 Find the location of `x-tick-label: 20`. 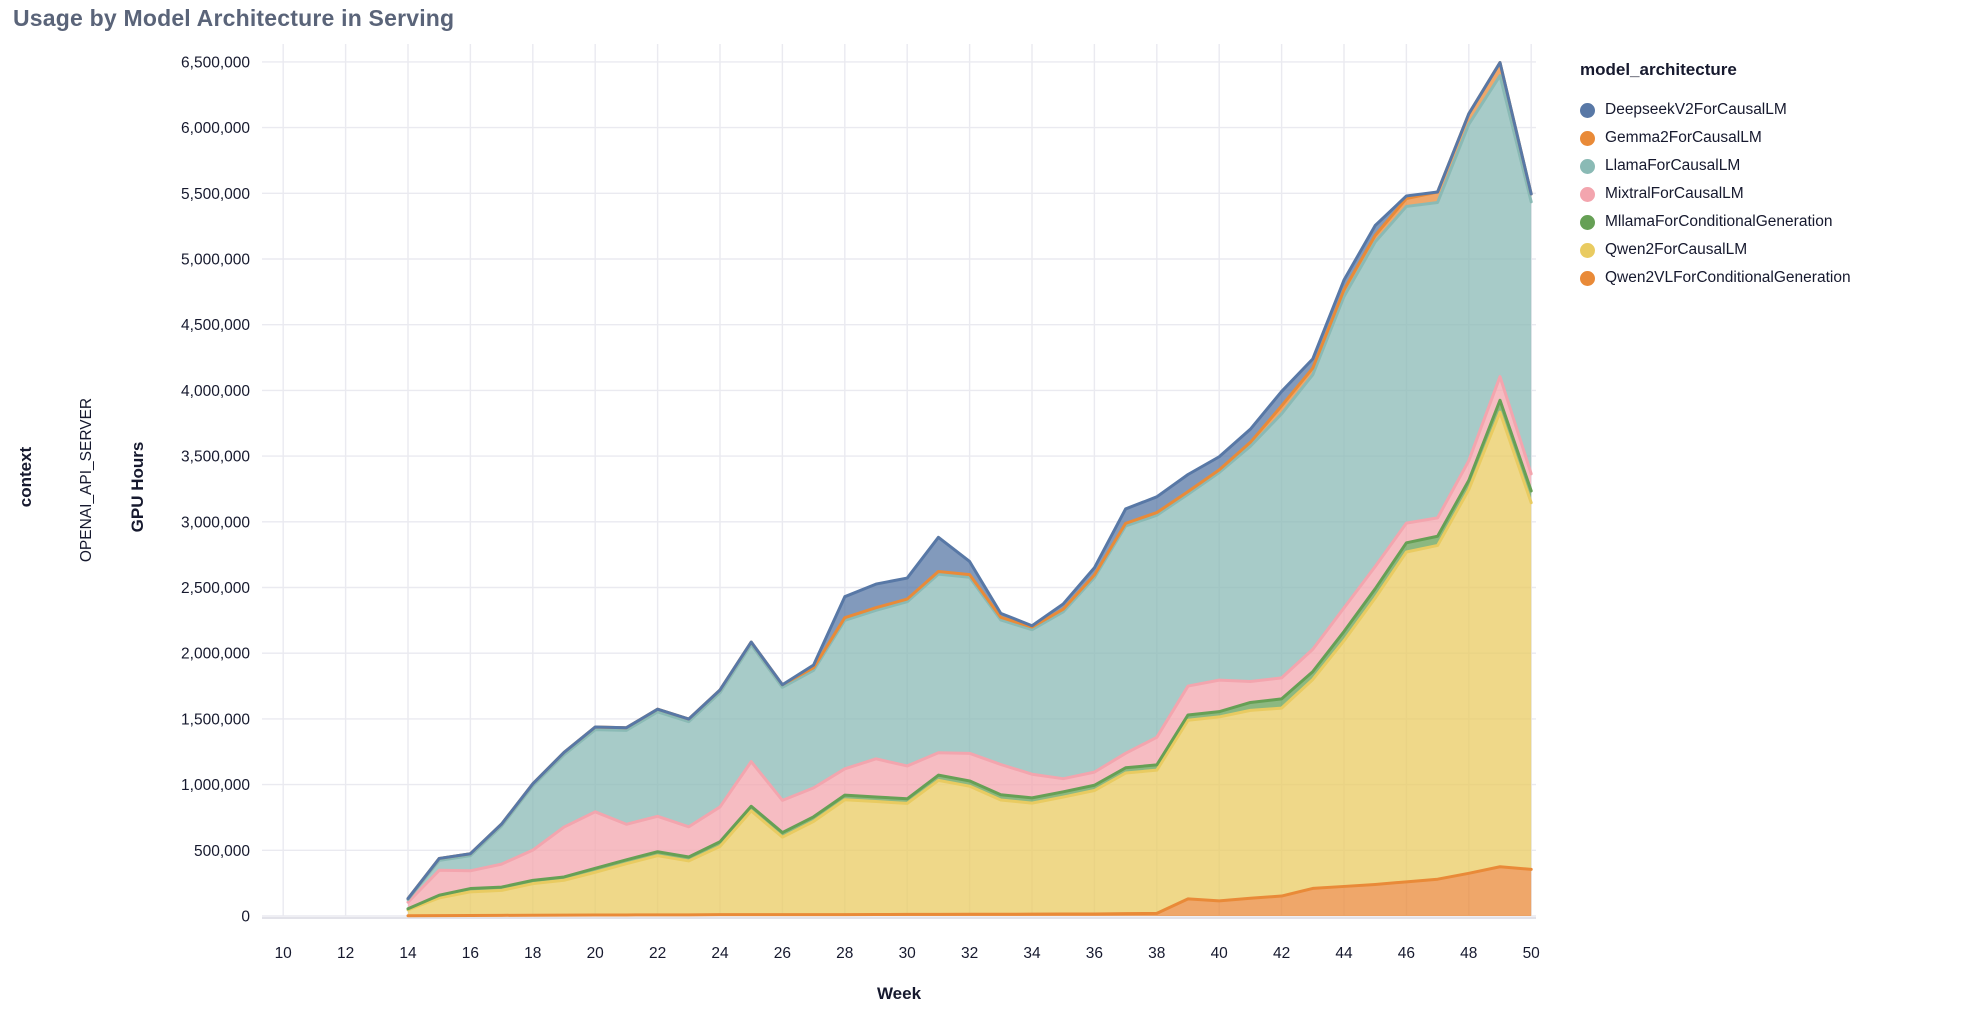

x-tick-label: 20 is located at coordinates (596, 953).